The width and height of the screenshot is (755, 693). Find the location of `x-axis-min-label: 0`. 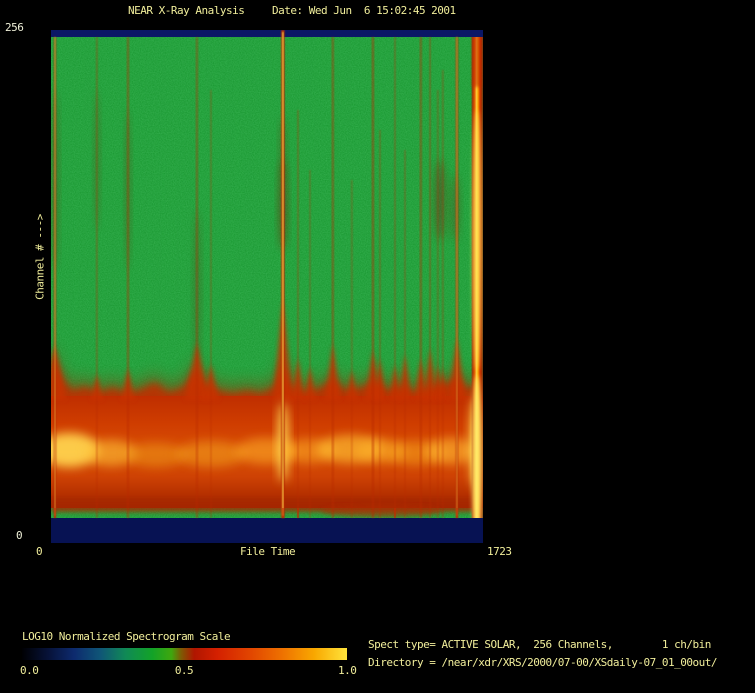

x-axis-min-label: 0 is located at coordinates (39, 551).